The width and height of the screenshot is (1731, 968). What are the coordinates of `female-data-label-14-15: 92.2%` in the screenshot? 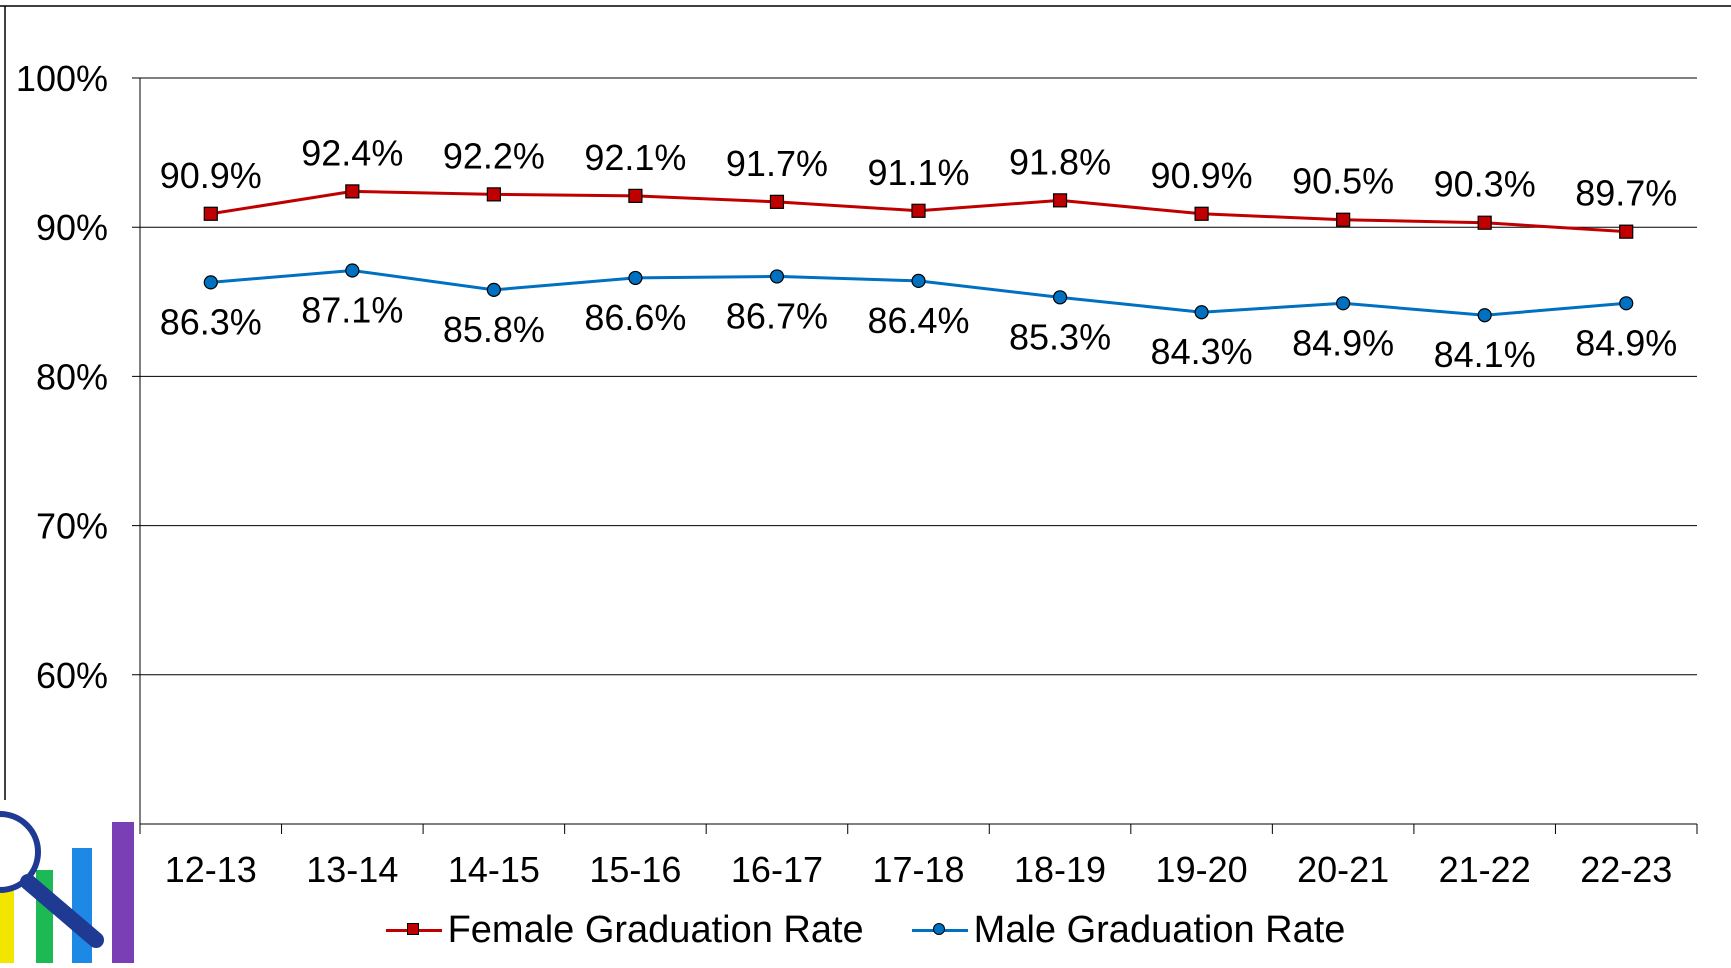 It's located at (494, 155).